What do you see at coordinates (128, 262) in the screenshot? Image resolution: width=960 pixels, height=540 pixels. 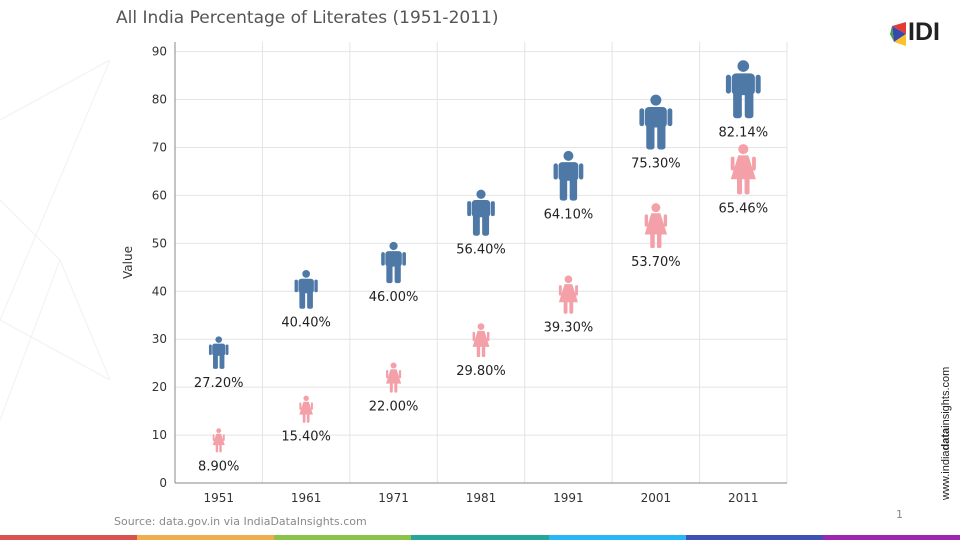 I see `y-axis-title: Value` at bounding box center [128, 262].